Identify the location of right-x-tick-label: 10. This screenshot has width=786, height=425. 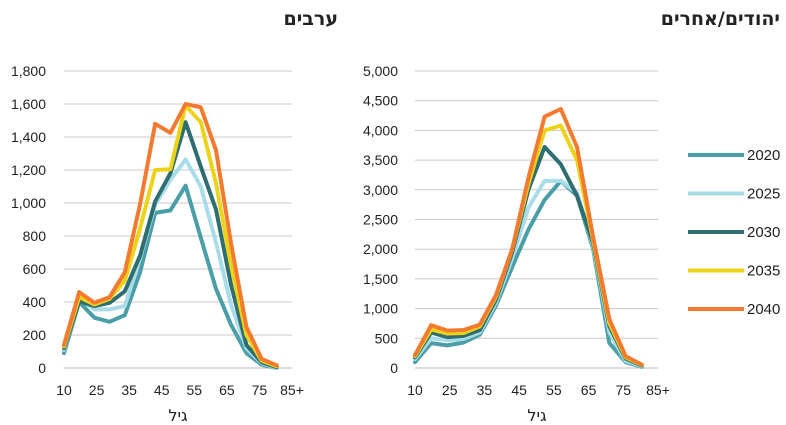
(415, 390).